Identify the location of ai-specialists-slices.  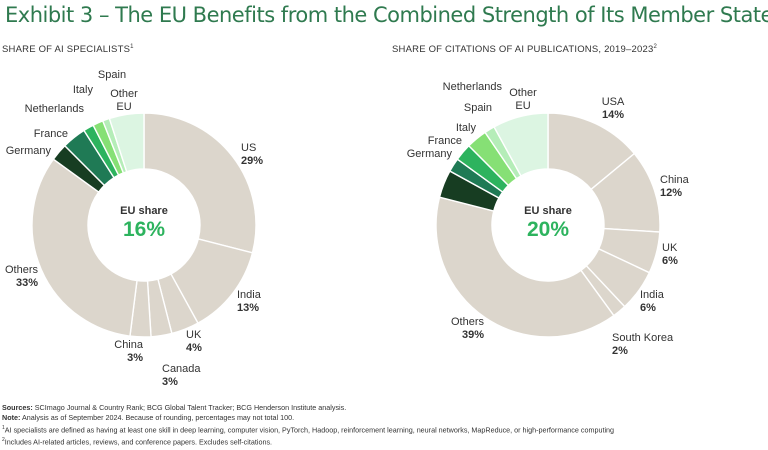
(144, 225).